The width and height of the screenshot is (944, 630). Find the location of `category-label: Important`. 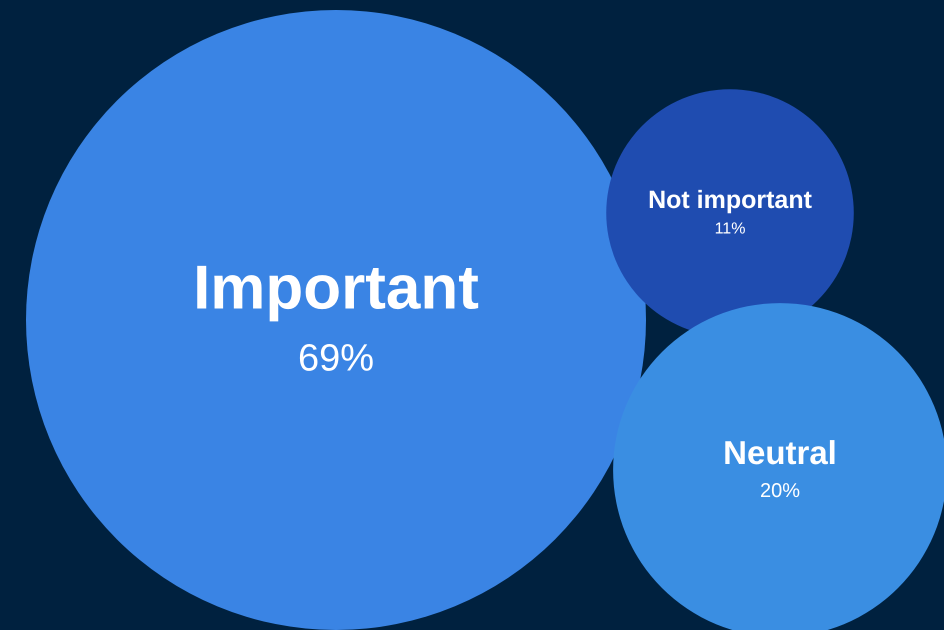

category-label: Important is located at coordinates (336, 288).